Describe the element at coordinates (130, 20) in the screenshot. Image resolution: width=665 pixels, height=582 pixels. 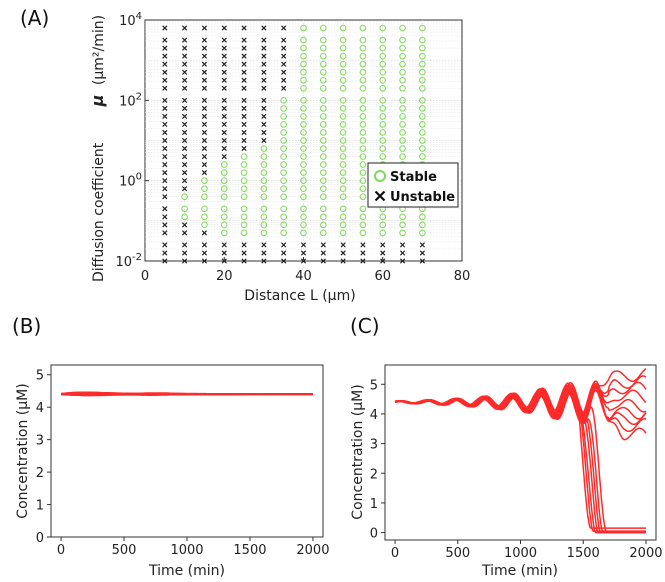
I see `chart-a-ytick-label: 10⁴` at that location.